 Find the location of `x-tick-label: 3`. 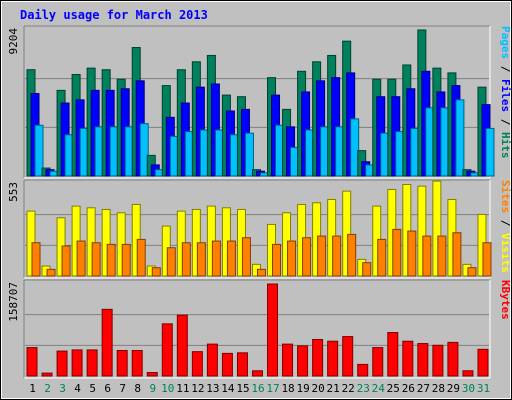

x-tick-label: 3 is located at coordinates (62, 388).